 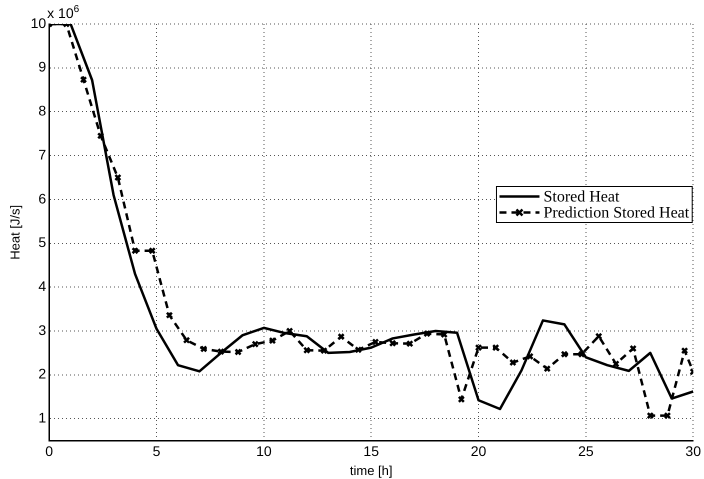 I want to click on x-tick-label: 25, so click(x=586, y=450).